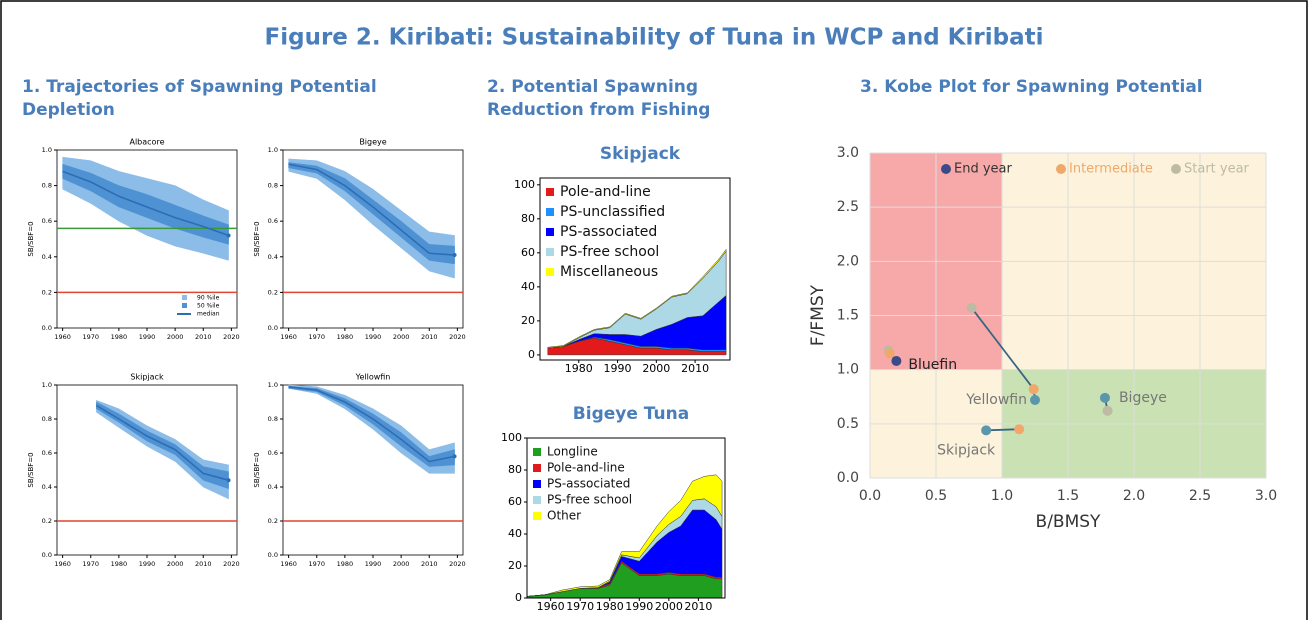 This screenshot has width=1308, height=620. What do you see at coordinates (588, 484) in the screenshot?
I see `legend-label: PS-associated` at bounding box center [588, 484].